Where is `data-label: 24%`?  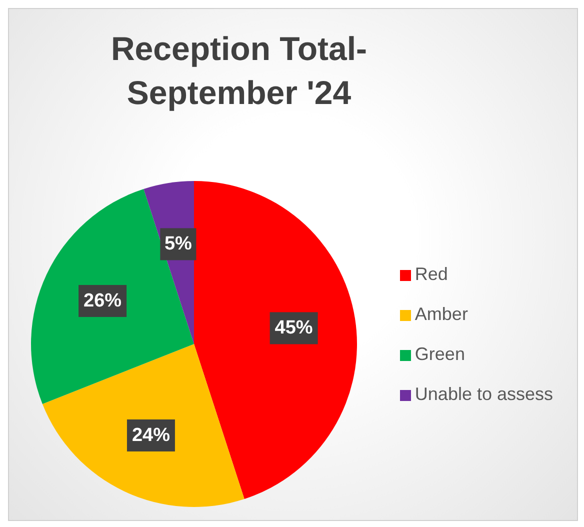
data-label: 24% is located at coordinates (151, 435).